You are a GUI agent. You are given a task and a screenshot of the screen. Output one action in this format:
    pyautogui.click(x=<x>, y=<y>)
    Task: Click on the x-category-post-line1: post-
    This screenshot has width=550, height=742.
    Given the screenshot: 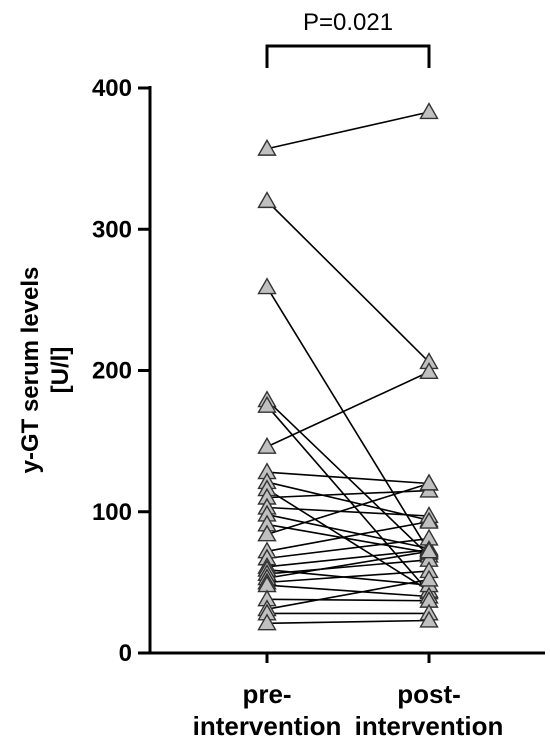 What is the action you would take?
    pyautogui.click(x=429, y=694)
    